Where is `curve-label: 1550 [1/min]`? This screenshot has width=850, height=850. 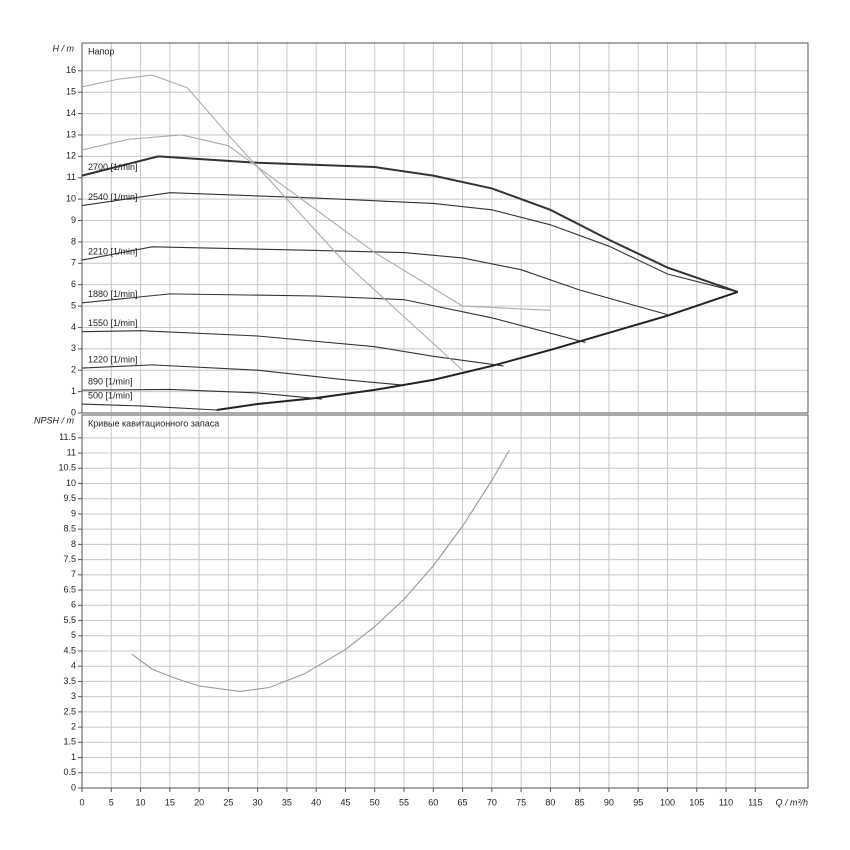
curve-label: 1550 [1/min] is located at coordinates (113, 323).